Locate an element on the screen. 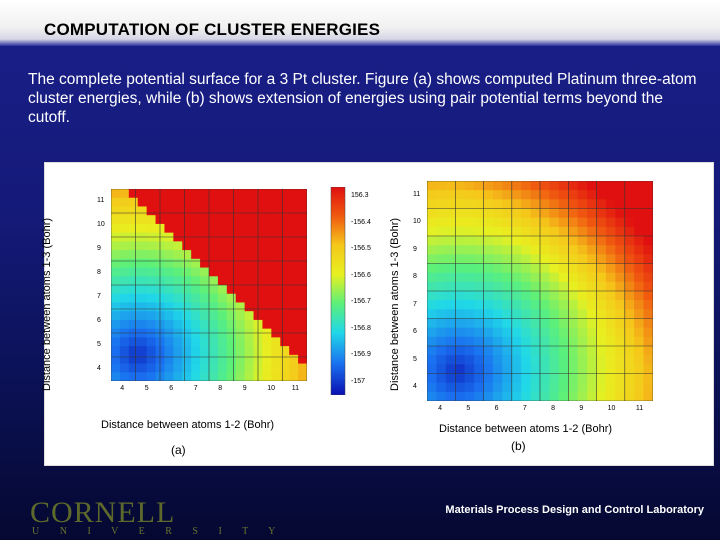 The image size is (720, 540). xtick-a: 8 is located at coordinates (220, 388).